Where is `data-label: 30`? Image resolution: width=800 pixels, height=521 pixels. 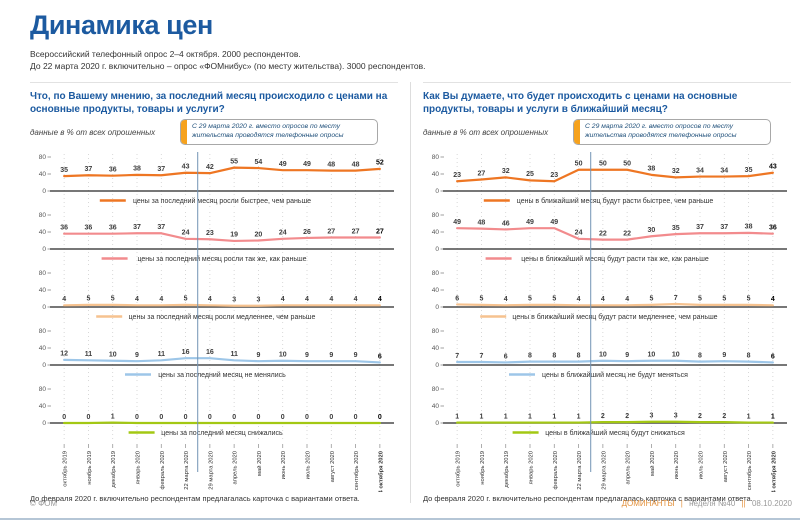
data-label: 30 is located at coordinates (652, 230).